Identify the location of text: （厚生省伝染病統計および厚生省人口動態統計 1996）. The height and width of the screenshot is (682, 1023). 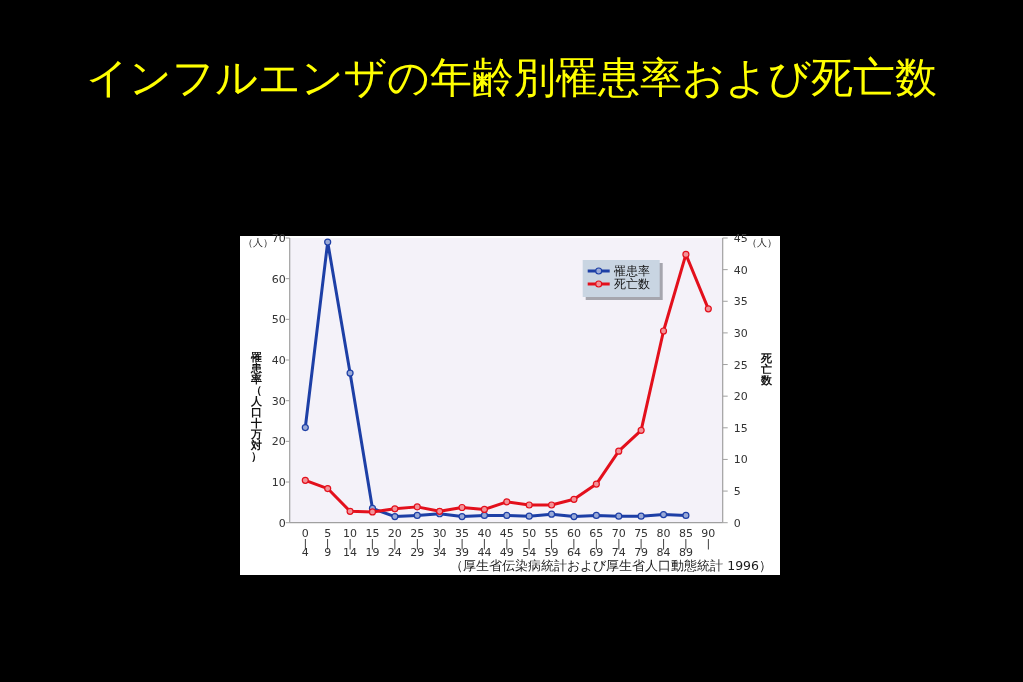
(611, 565).